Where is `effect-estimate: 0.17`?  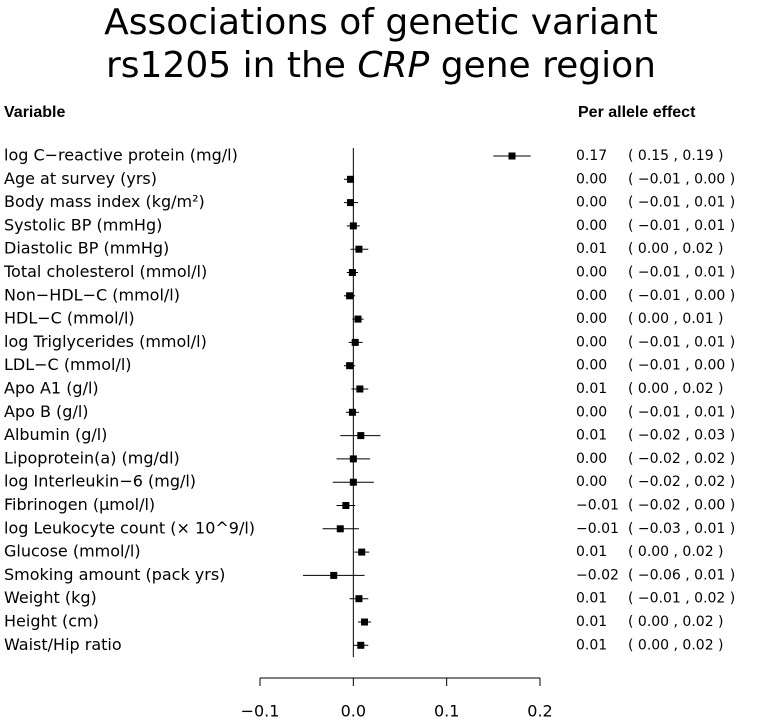
effect-estimate: 0.17 is located at coordinates (591, 156).